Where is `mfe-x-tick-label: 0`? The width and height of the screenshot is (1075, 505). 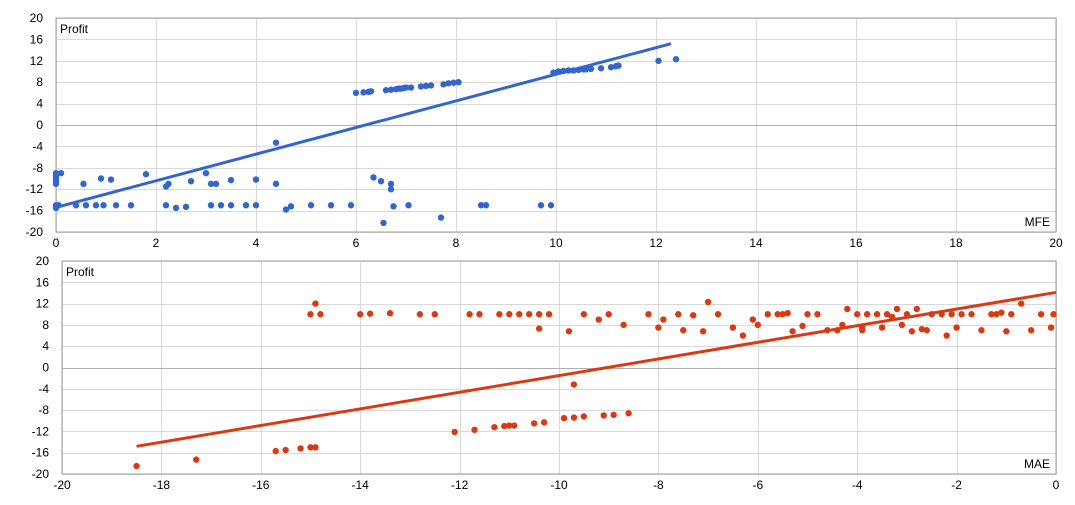
mfe-x-tick-label: 0 is located at coordinates (56, 243).